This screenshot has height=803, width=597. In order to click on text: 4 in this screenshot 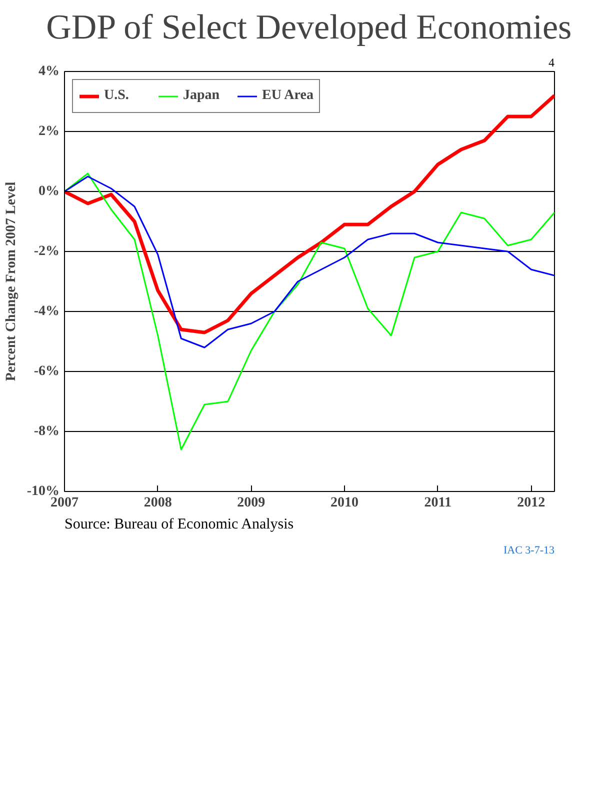, I will do `click(551, 63)`.